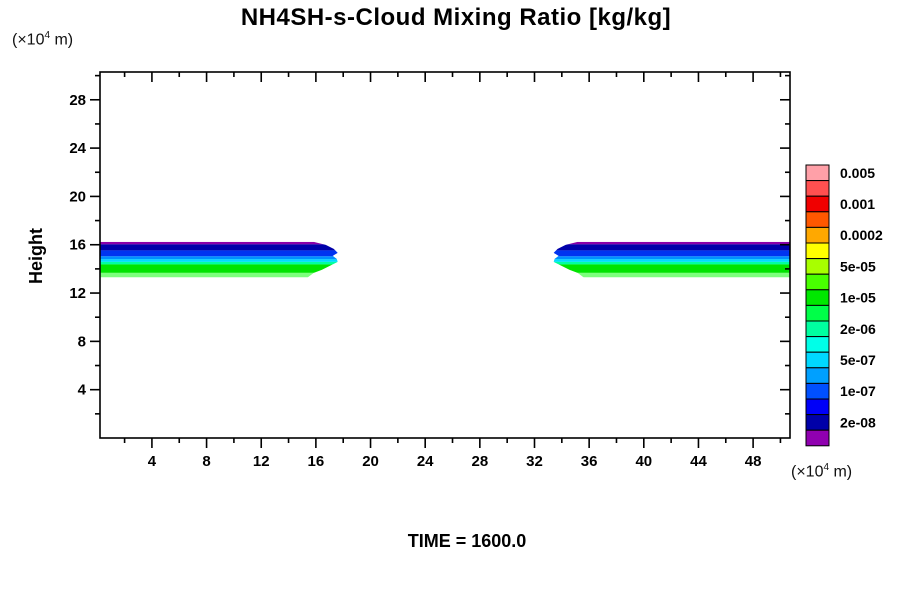 The height and width of the screenshot is (600, 900). Describe the element at coordinates (841, 472) in the screenshot. I see `x-unit-suffix: m)` at that location.